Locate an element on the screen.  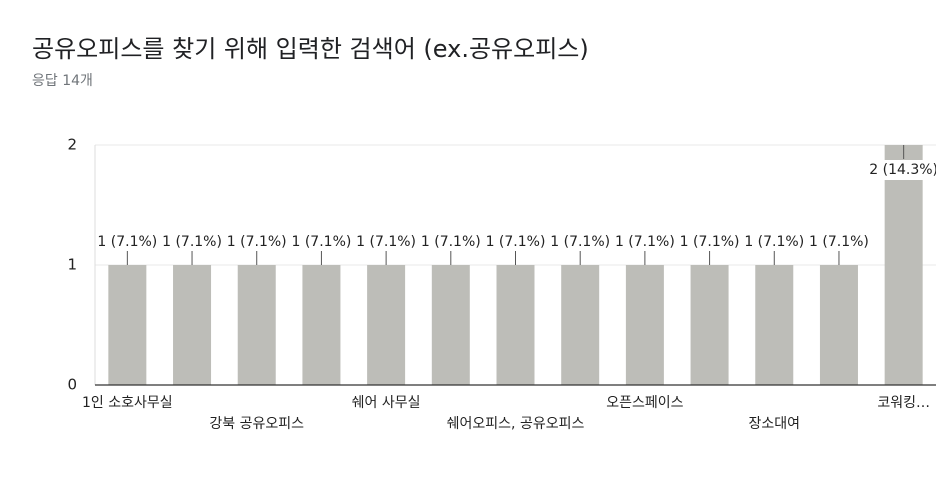
y-tick-label: 0 is located at coordinates (72, 385).